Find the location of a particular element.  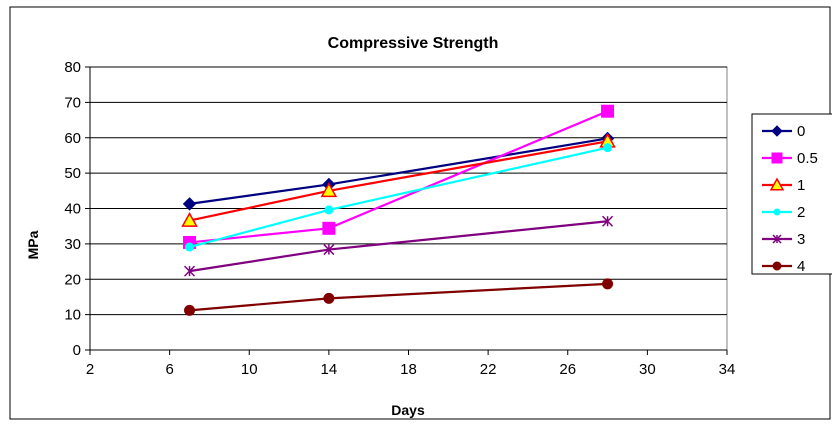

legend: 0 0.5 1 2 3 4 is located at coordinates (790, 199).